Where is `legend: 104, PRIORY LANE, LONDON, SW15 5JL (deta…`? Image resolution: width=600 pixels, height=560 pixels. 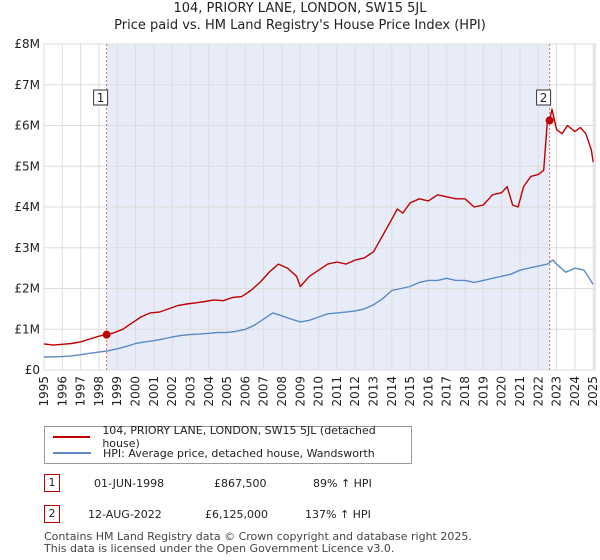 legend: 104, PRIORY LANE, LONDON, SW15 5JL (deta… is located at coordinates (228, 444).